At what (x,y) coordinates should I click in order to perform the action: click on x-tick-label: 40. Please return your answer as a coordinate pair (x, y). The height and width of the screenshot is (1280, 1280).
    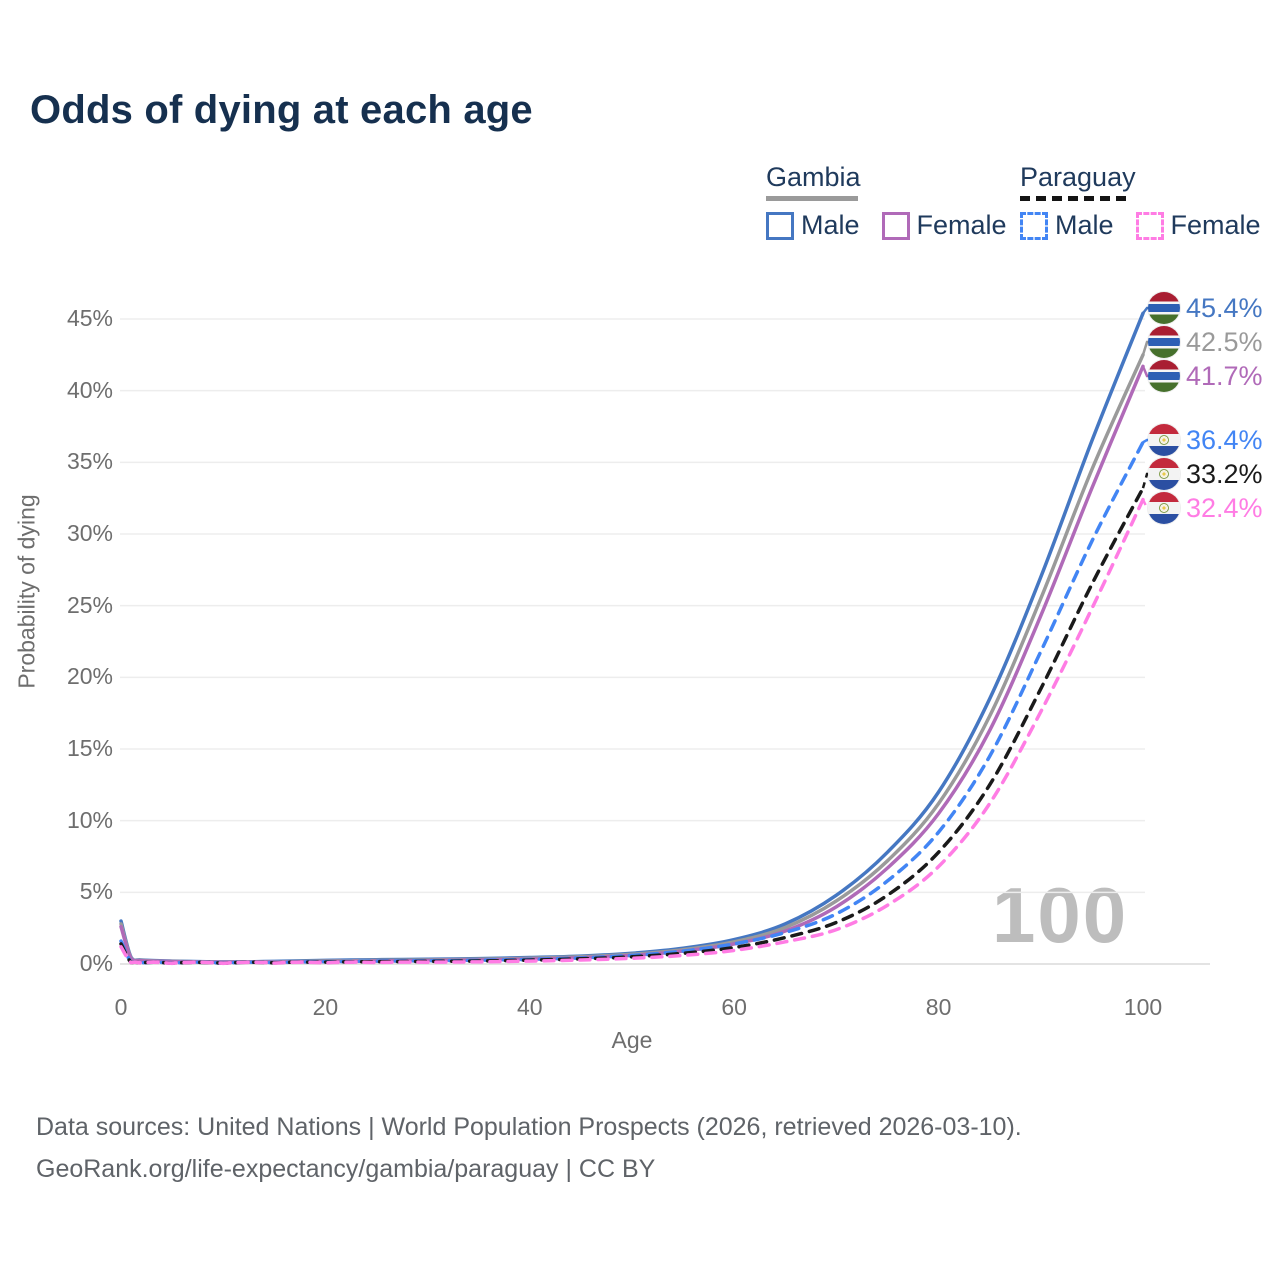
    Looking at the image, I should click on (530, 1007).